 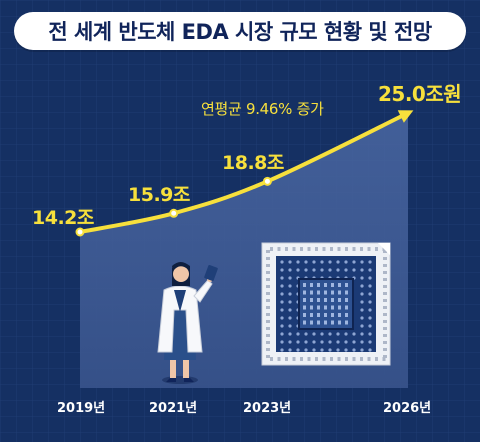 What do you see at coordinates (174, 213) in the screenshot?
I see `data-point-2021` at bounding box center [174, 213].